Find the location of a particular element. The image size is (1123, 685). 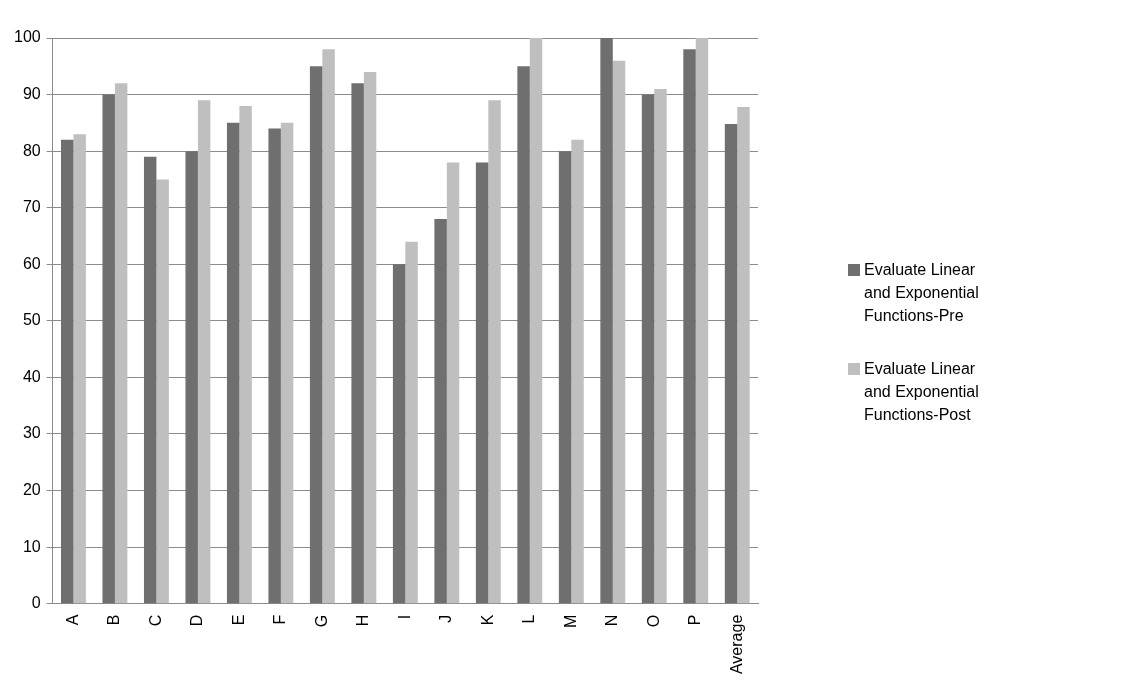

legend-label: Evaluate Linear and Exponential Functions-Post is located at coordinates (922, 392).